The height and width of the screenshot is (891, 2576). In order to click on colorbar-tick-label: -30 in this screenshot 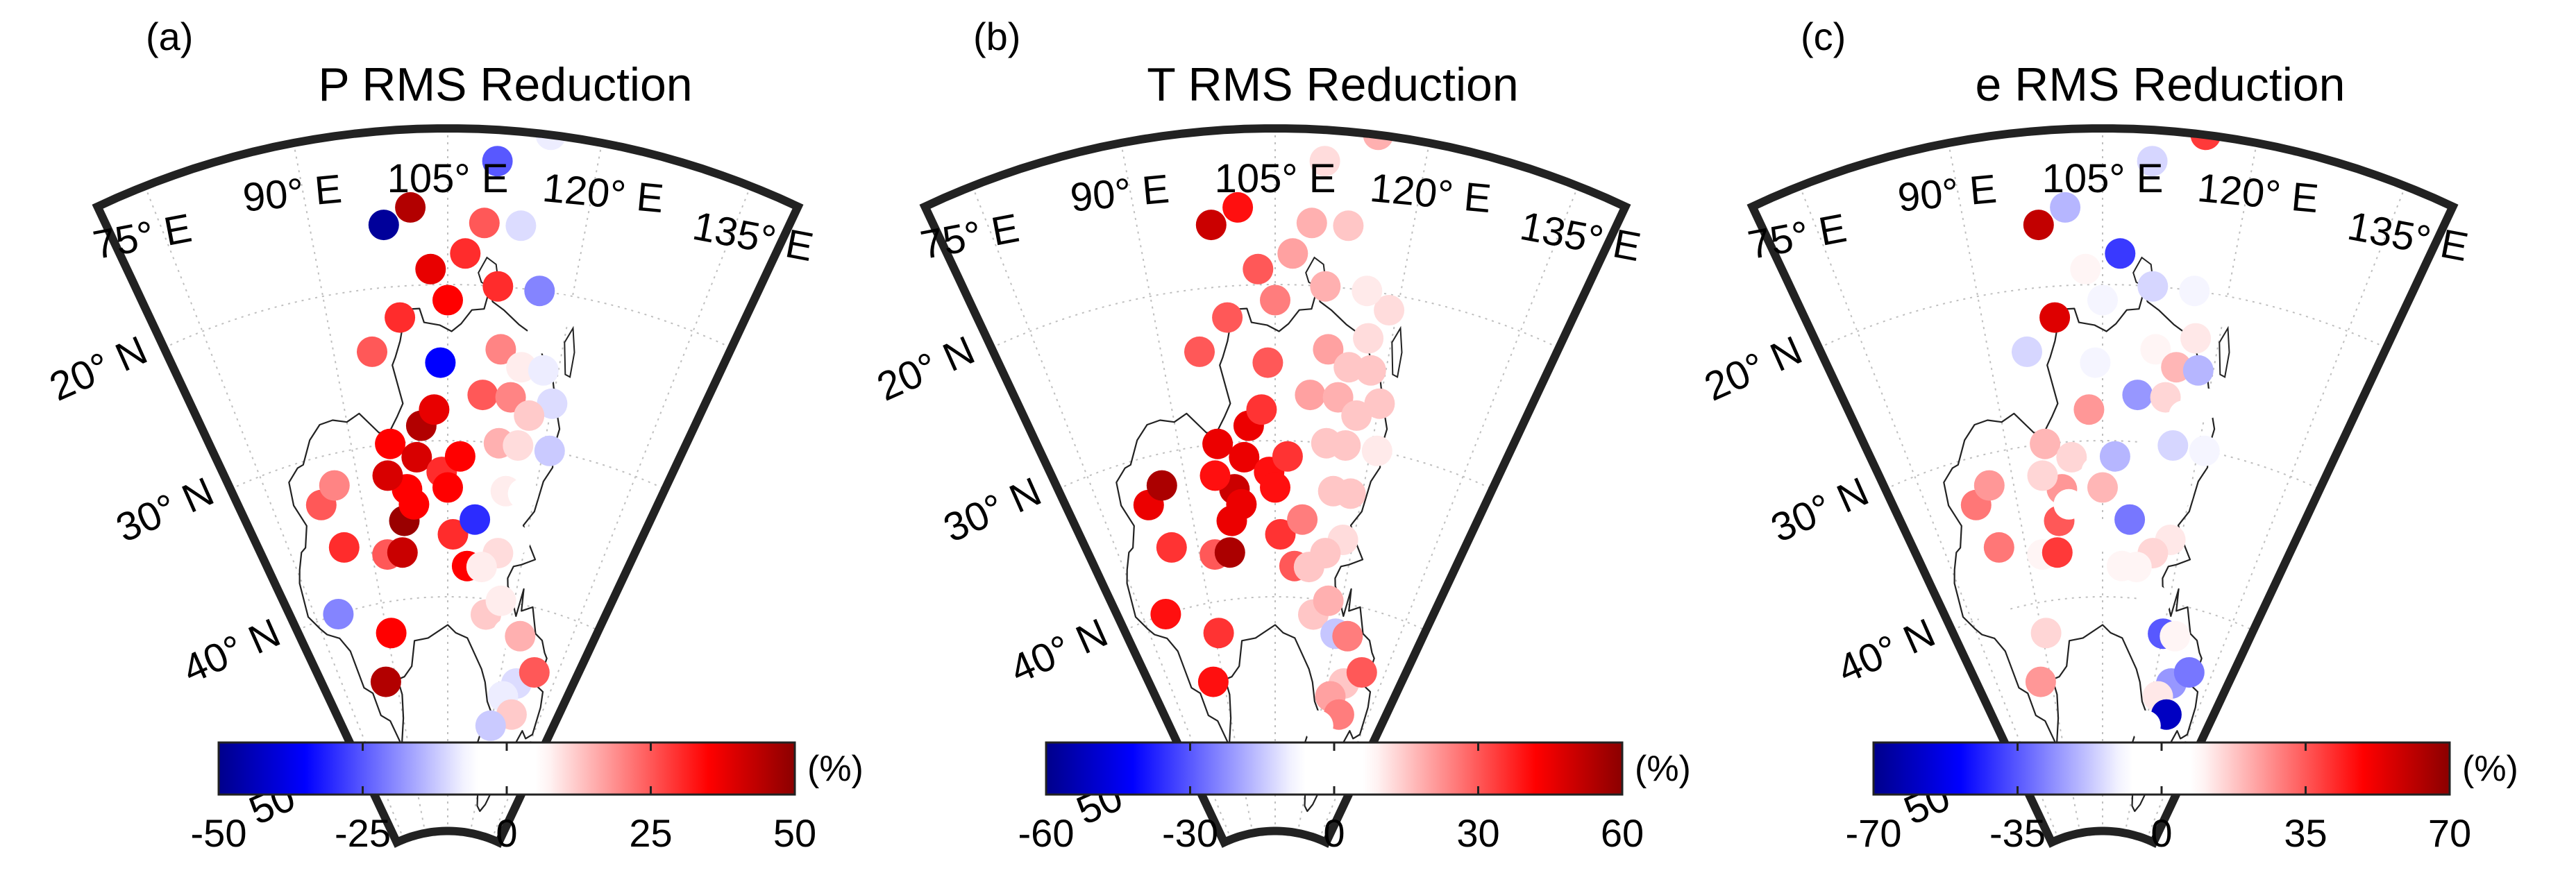, I will do `click(1190, 833)`.